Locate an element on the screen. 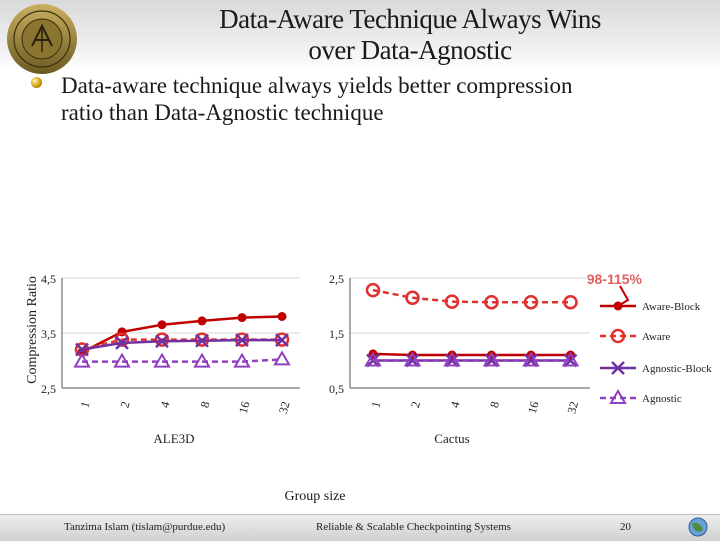 The height and width of the screenshot is (541, 720). legend-label: Agnostic is located at coordinates (662, 399).